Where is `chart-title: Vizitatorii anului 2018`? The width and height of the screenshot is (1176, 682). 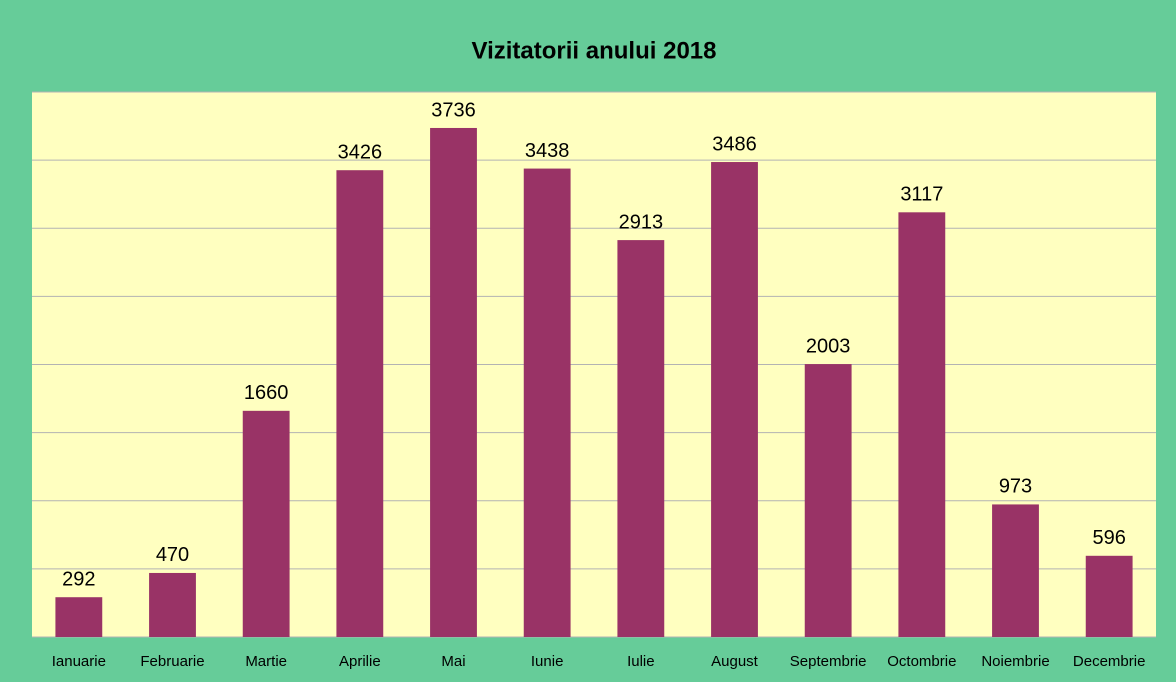
chart-title: Vizitatorii anului 2018 is located at coordinates (594, 50).